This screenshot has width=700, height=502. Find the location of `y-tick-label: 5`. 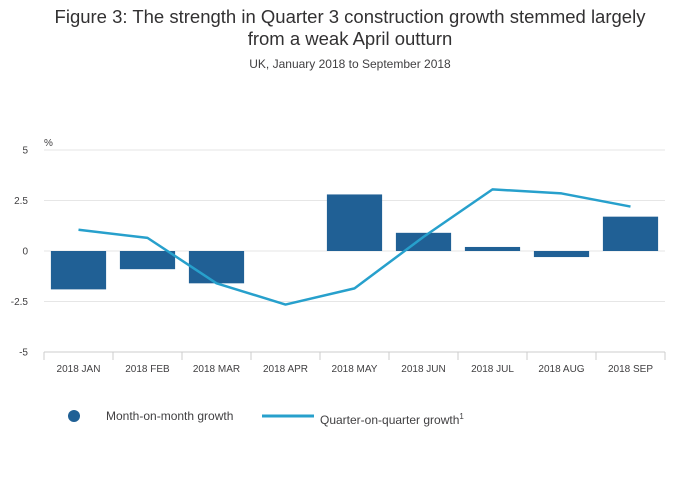

y-tick-label: 5 is located at coordinates (25, 151).